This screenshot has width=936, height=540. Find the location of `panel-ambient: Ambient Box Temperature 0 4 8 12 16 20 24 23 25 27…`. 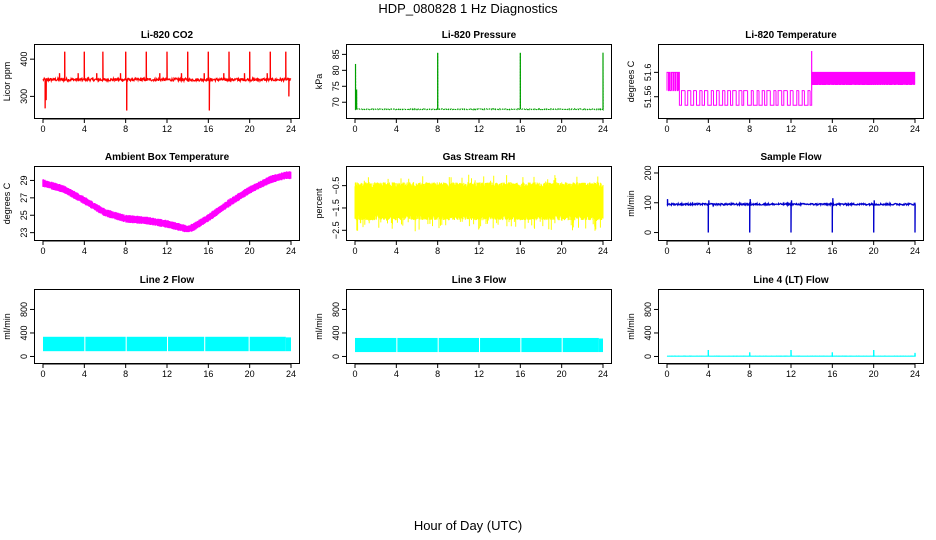

panel-ambient: Ambient Box Temperature 0 4 8 12 16 20 24 23 25 27… is located at coordinates (151, 204).